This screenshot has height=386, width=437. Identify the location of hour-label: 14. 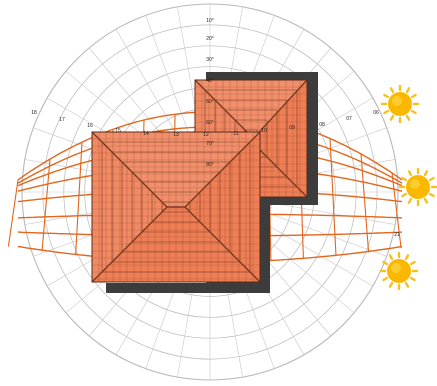
(146, 134).